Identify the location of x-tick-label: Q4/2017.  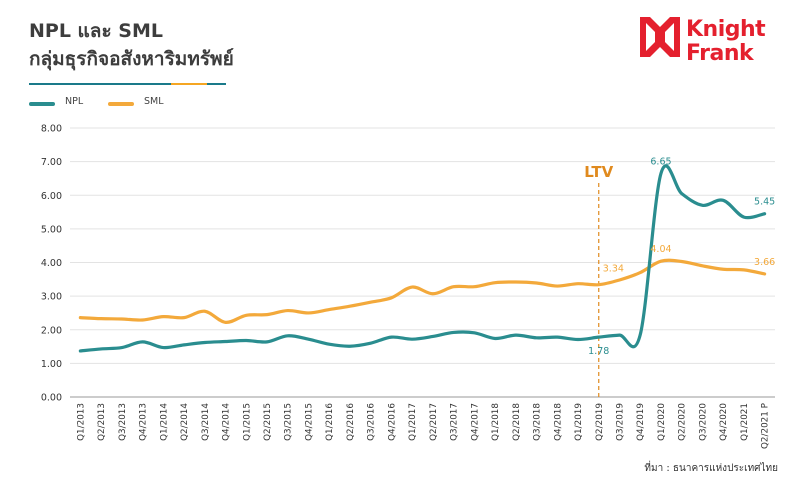
(475, 422).